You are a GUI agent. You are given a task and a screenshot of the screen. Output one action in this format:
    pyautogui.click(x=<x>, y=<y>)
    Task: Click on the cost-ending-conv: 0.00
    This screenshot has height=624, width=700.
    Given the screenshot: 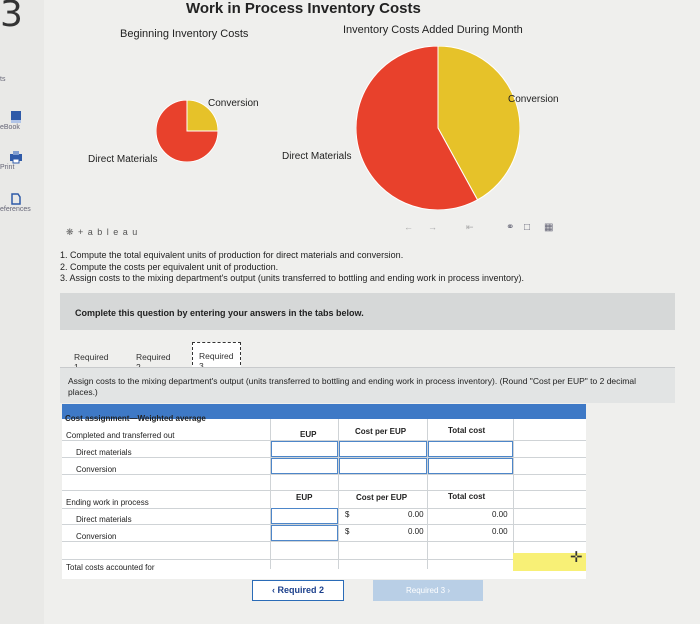 What is the action you would take?
    pyautogui.click(x=416, y=531)
    